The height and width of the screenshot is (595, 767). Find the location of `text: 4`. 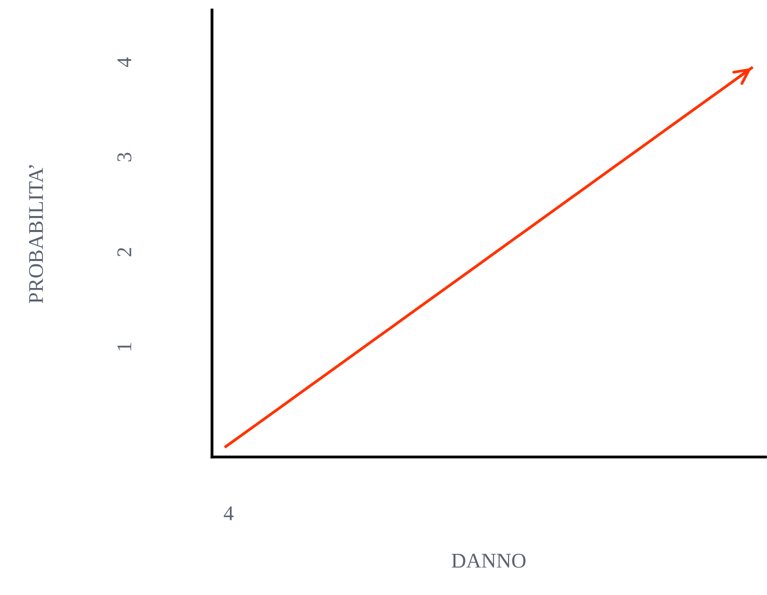

text: 4 is located at coordinates (229, 513).